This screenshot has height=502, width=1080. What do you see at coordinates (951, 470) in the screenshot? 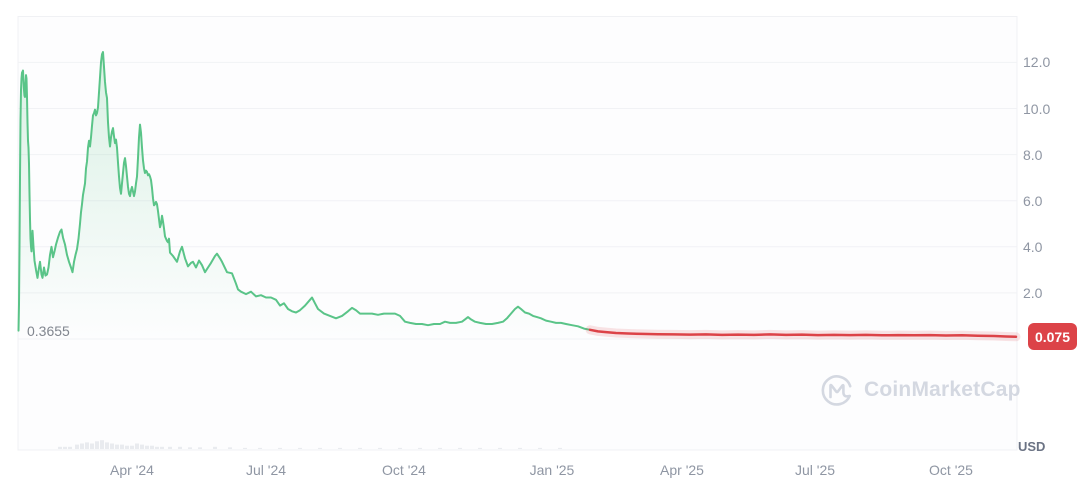
I see `x-tick-label-Oct-25: Oct '25` at bounding box center [951, 470].